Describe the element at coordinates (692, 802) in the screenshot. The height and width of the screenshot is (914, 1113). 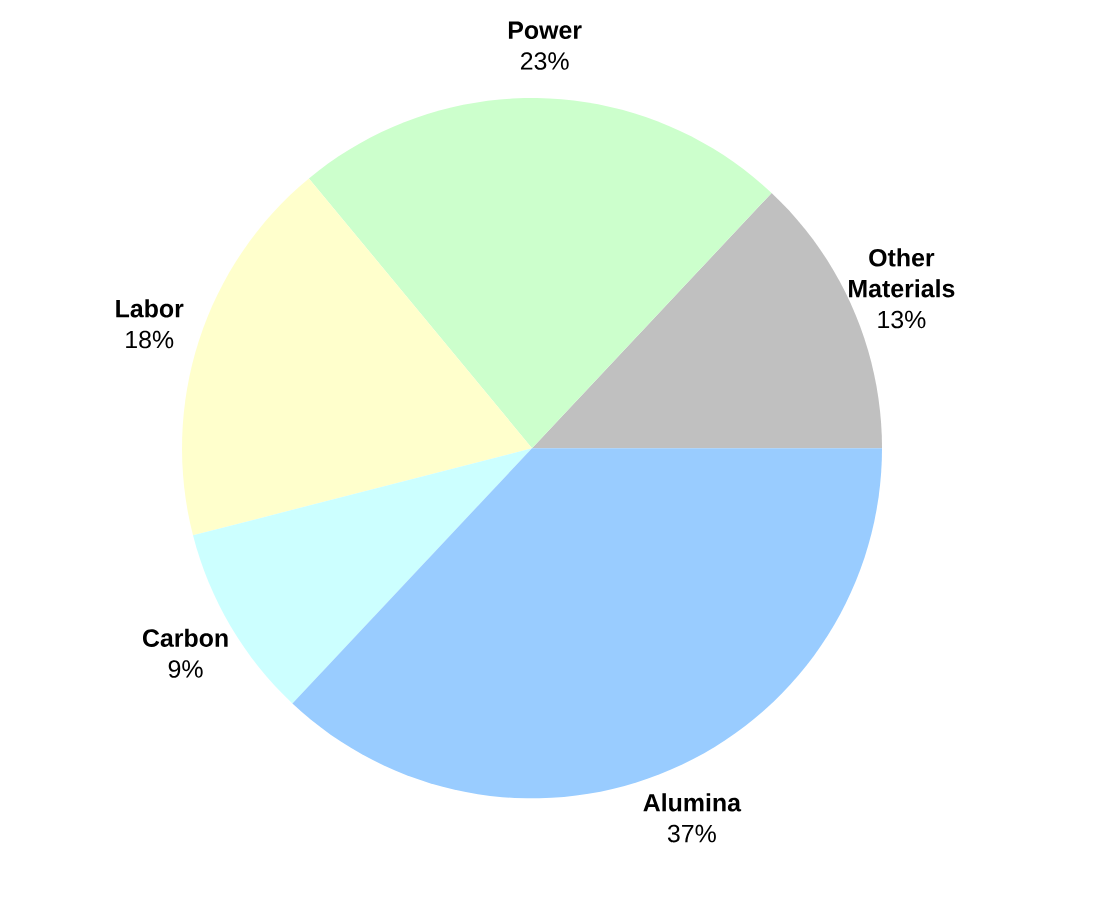
I see `slice-label: Alumina` at that location.